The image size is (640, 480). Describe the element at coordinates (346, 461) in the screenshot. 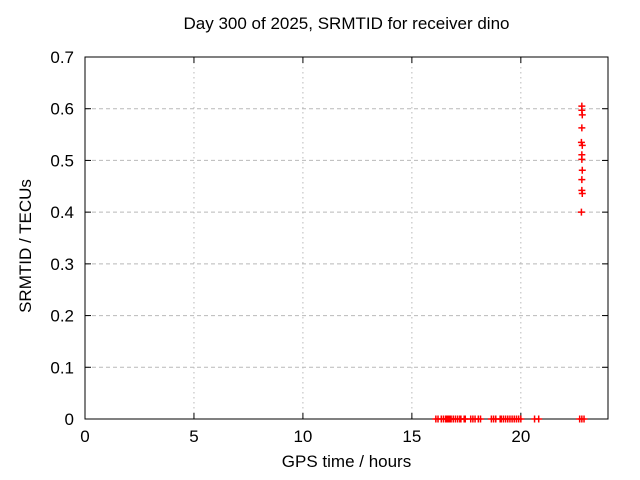

I see `x-axis-label: GPS time / hours` at that location.